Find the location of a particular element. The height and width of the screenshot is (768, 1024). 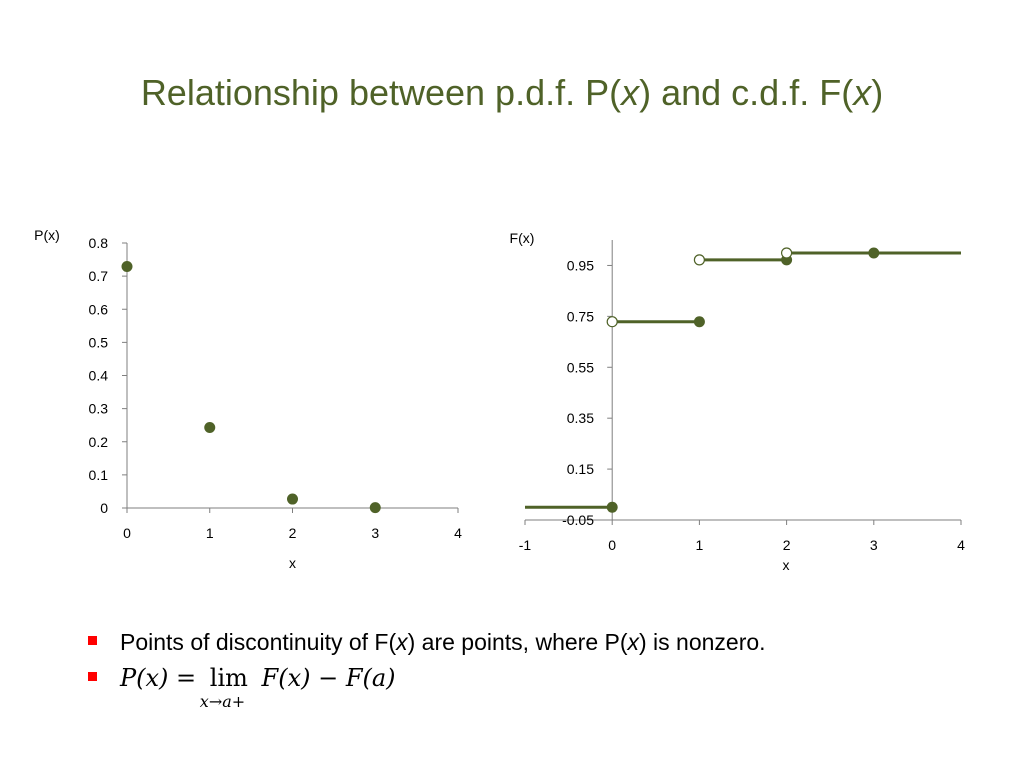

y-axis-label: P(x) is located at coordinates (47, 235).